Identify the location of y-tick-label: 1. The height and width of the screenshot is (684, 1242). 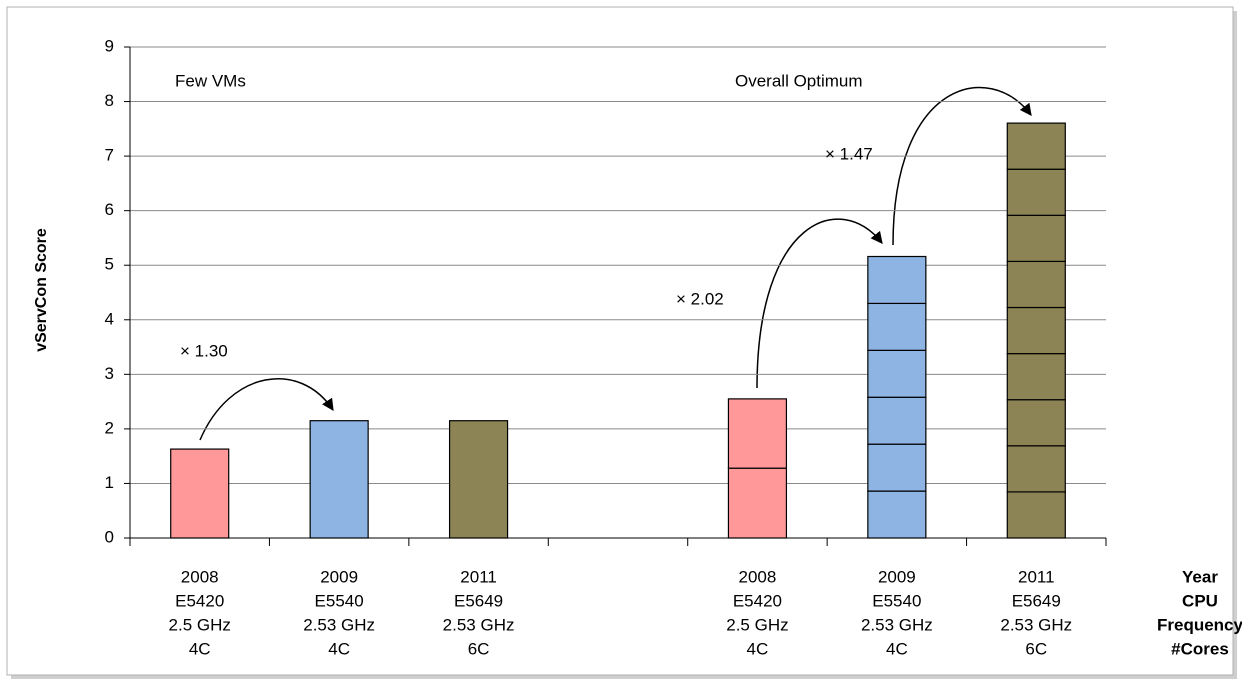
(109, 482).